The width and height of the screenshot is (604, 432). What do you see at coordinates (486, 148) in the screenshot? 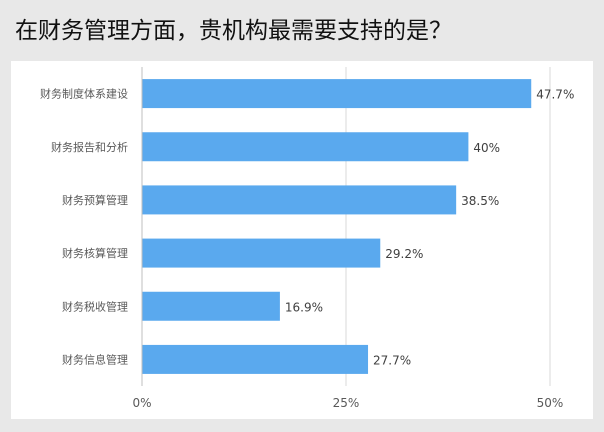
I see `value-label-1: 40%` at bounding box center [486, 148].